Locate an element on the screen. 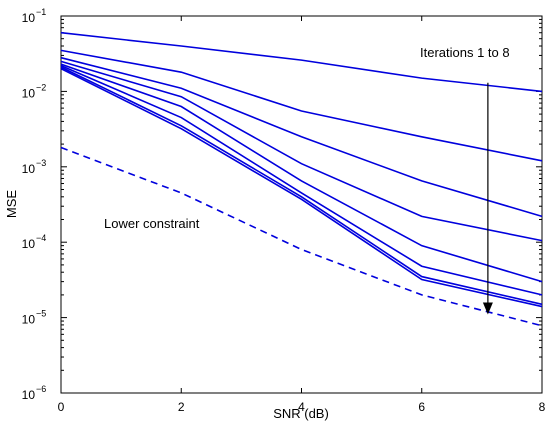 The image size is (550, 441). iterations-arrow is located at coordinates (487, 198).